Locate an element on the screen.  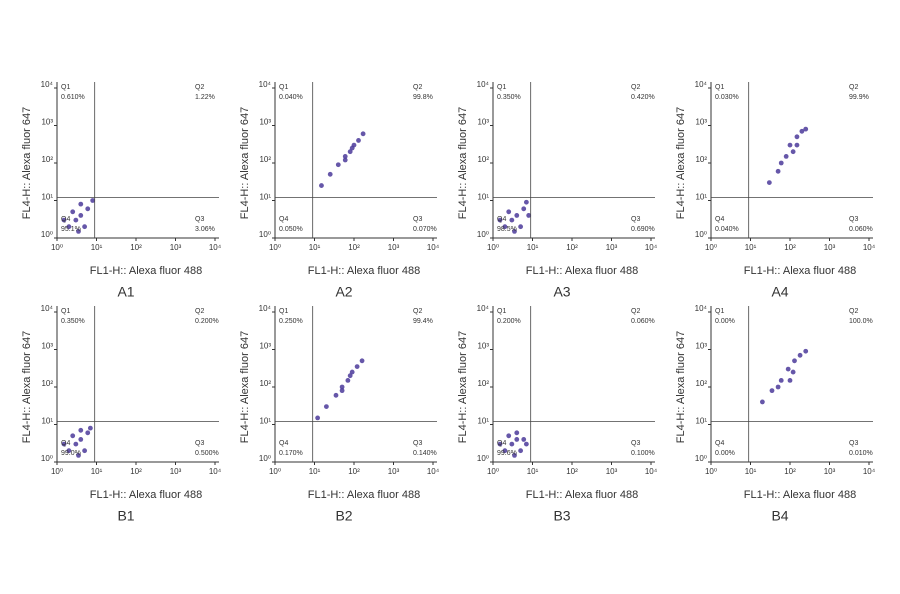
panel-title: B2 is located at coordinates (343, 516).